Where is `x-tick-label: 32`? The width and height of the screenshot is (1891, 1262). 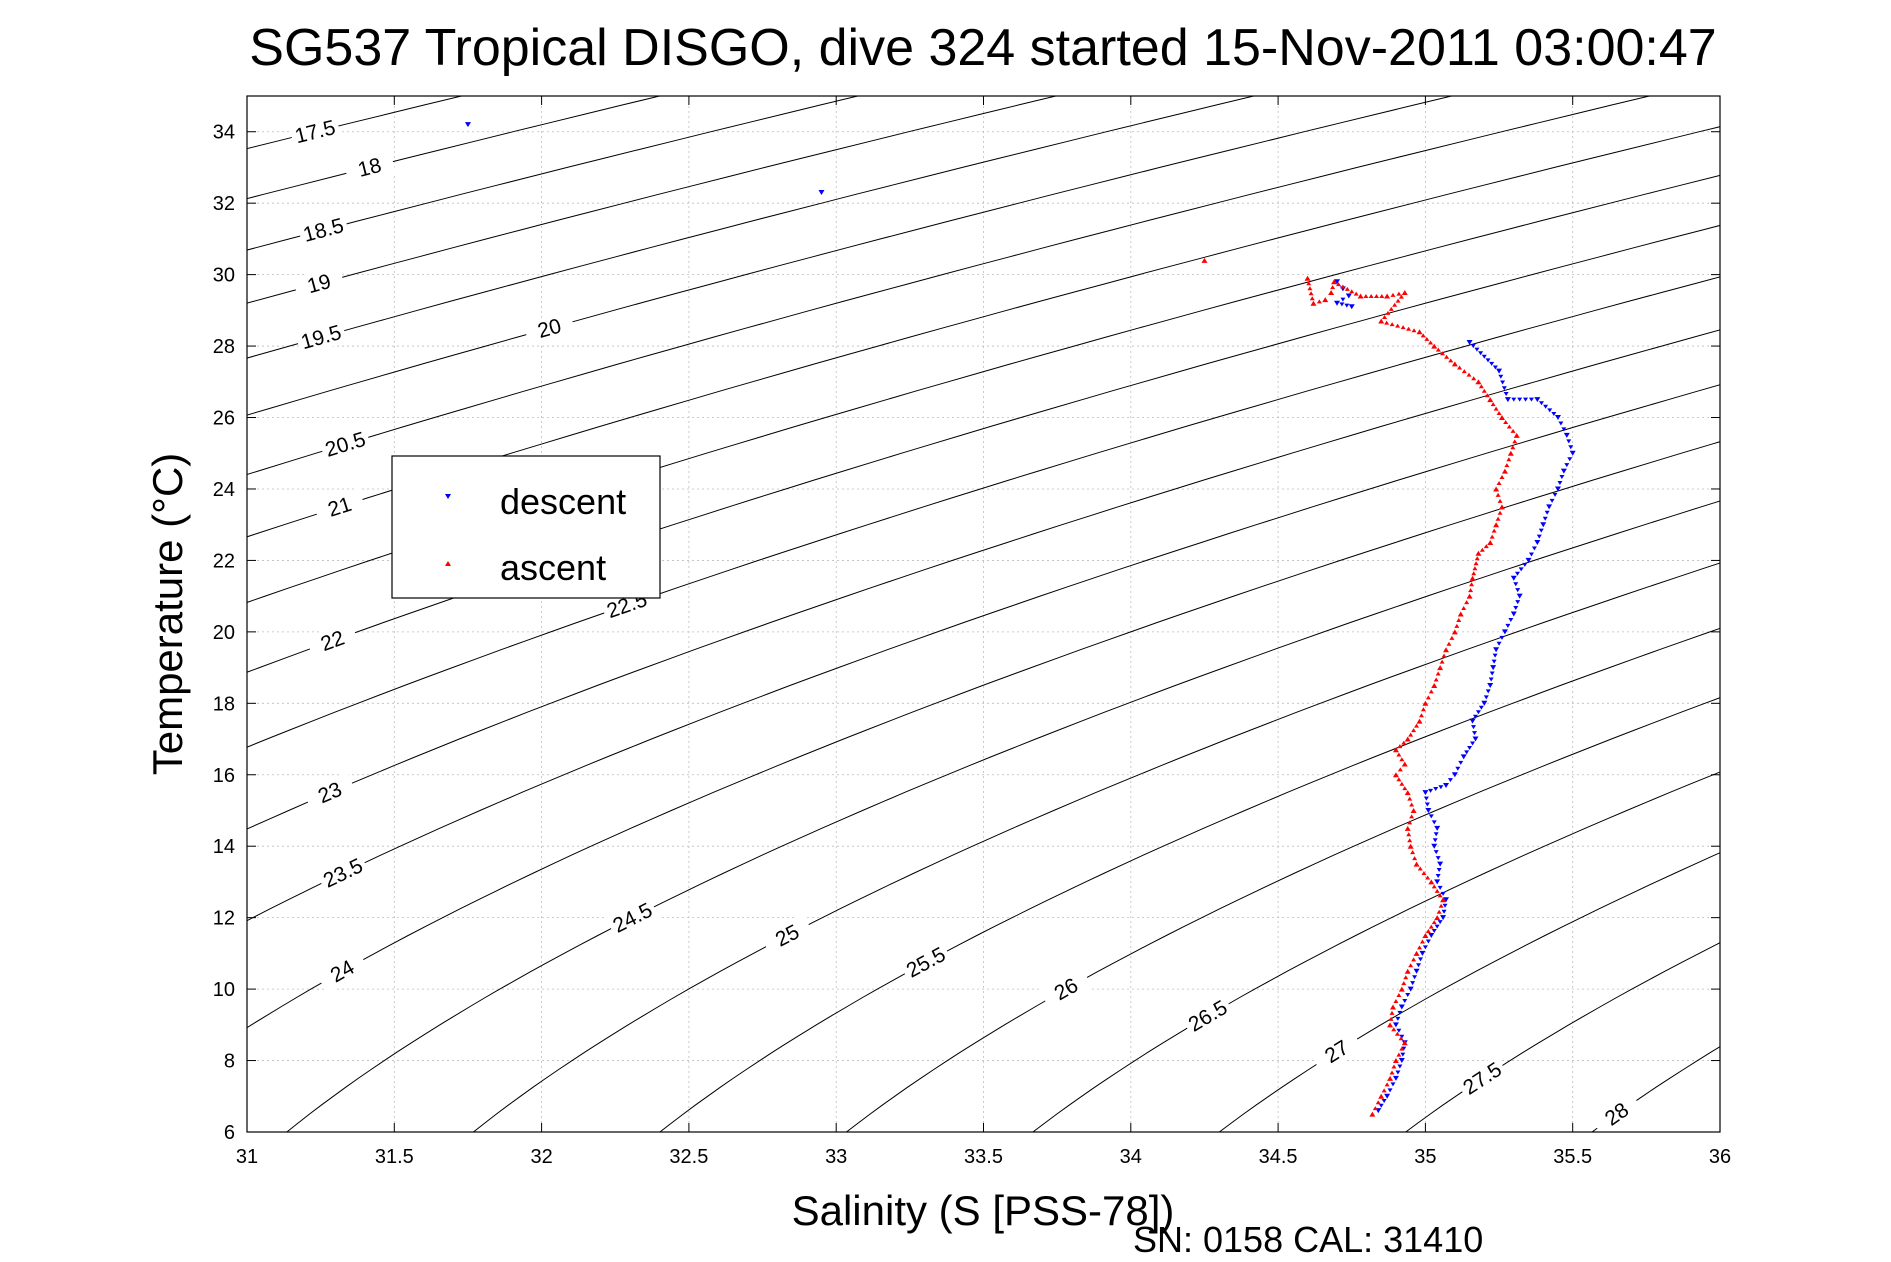
x-tick-label: 32 is located at coordinates (541, 1157).